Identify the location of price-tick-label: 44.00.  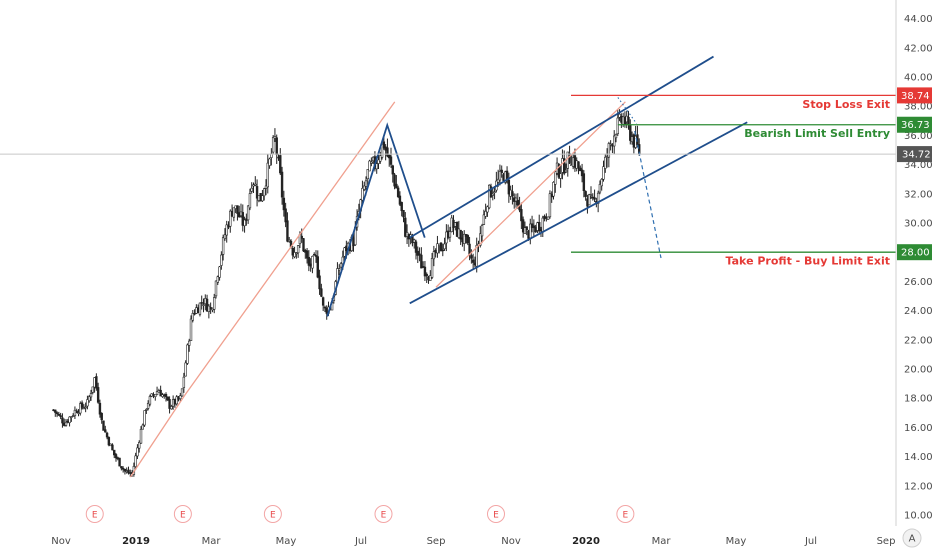
(918, 19).